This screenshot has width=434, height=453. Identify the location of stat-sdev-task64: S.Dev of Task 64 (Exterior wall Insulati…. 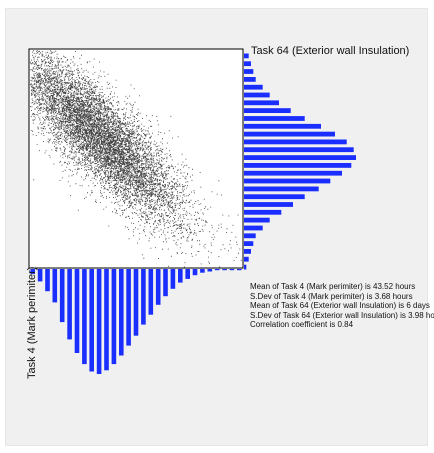
(342, 315).